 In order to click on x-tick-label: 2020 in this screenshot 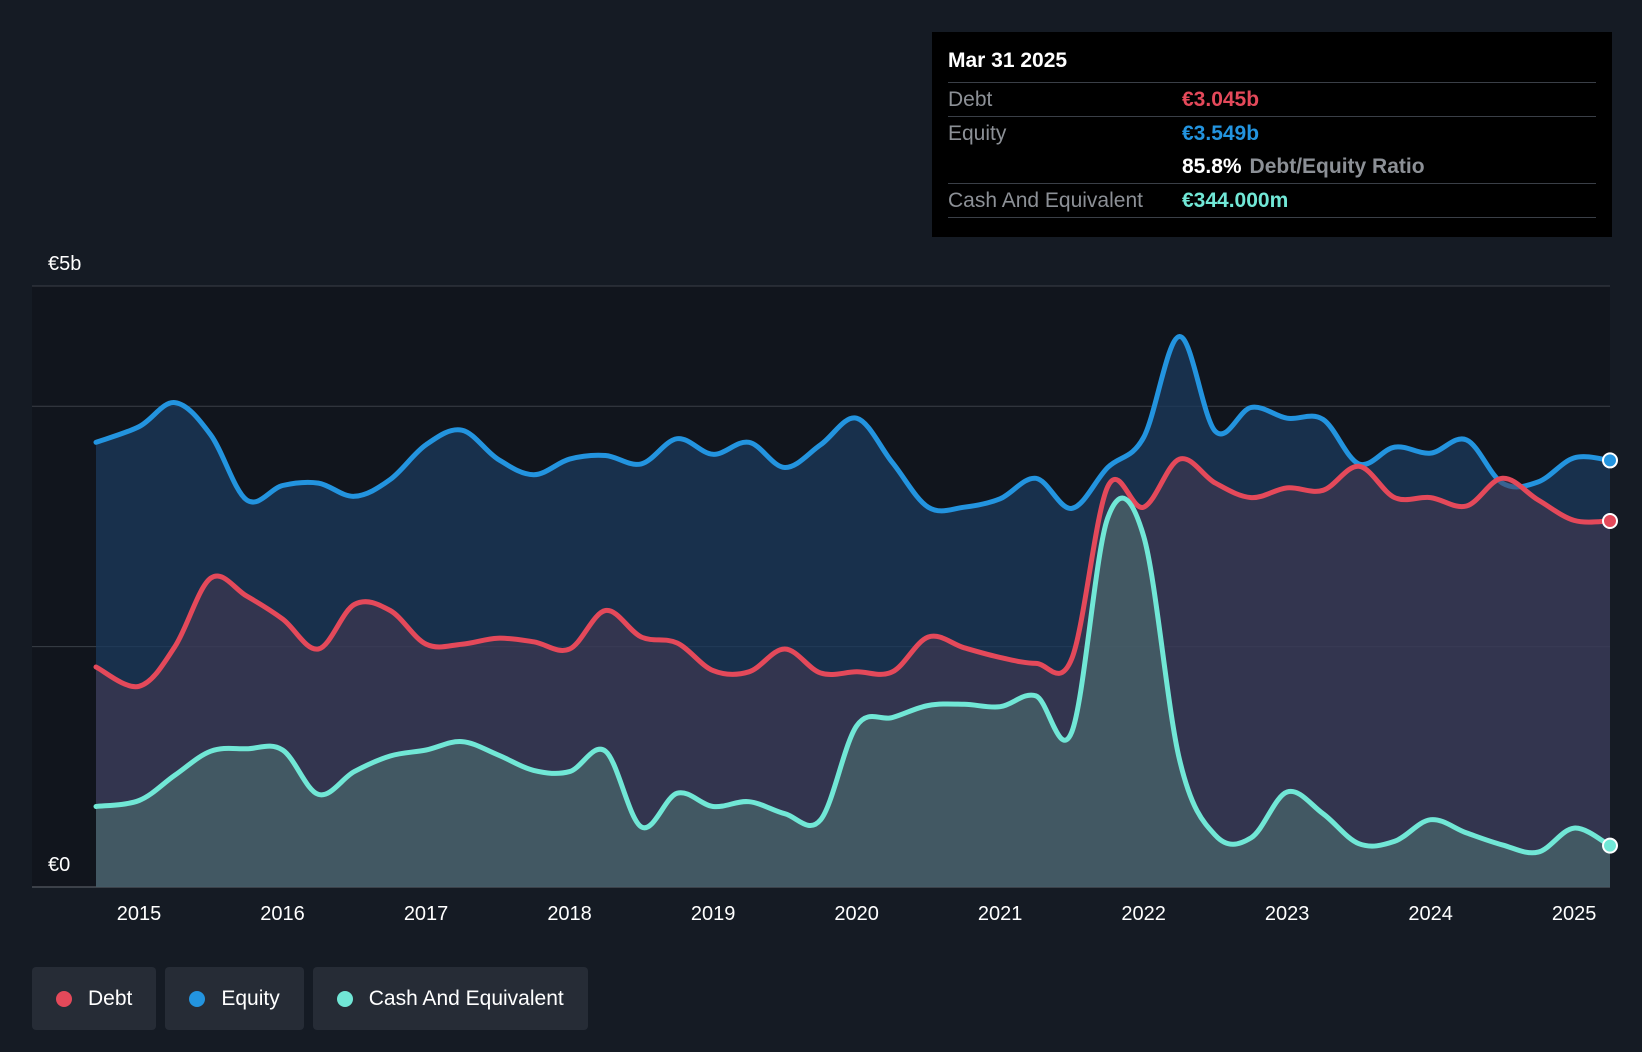, I will do `click(856, 914)`.